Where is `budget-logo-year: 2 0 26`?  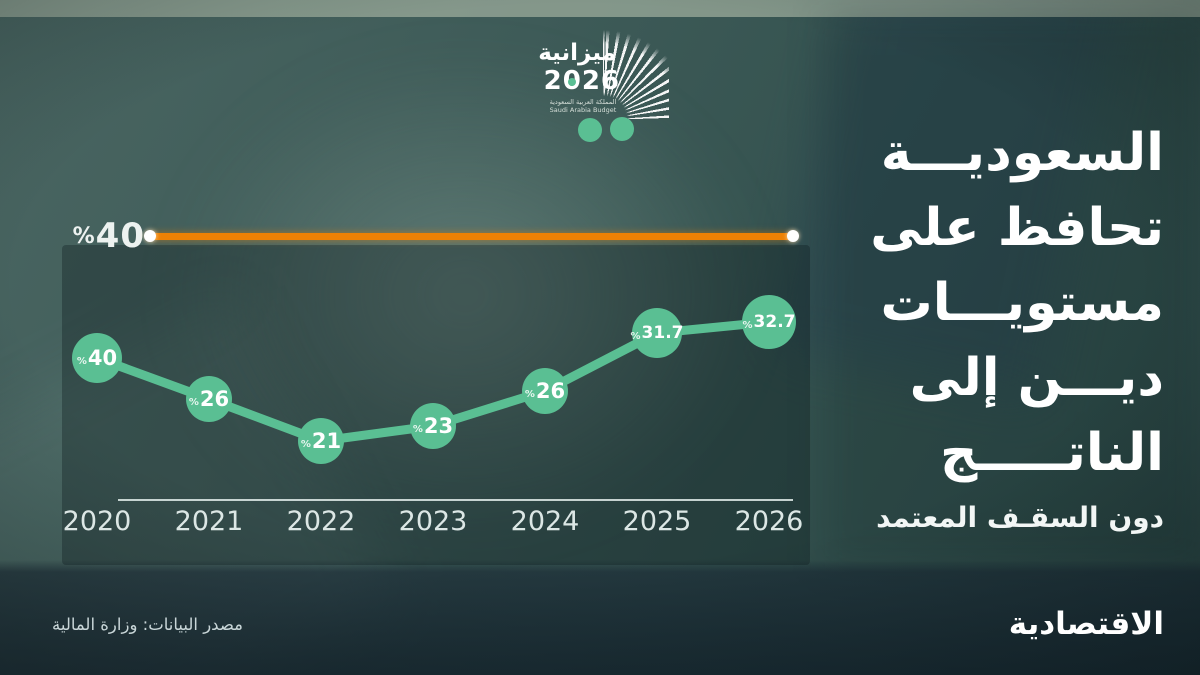
budget-logo-year: 2 0 26 is located at coordinates (581, 81).